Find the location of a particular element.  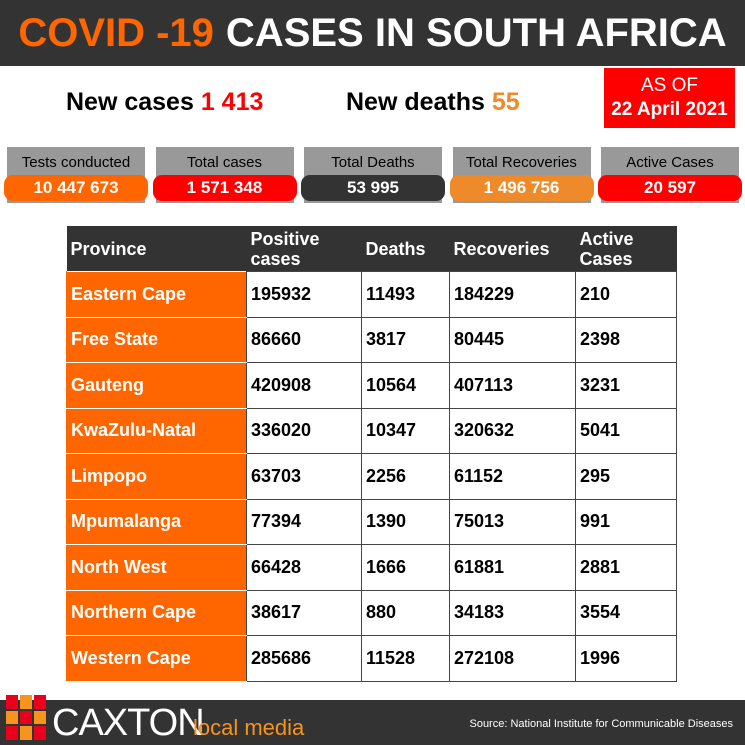

province-name: Gauteng is located at coordinates (156, 385).